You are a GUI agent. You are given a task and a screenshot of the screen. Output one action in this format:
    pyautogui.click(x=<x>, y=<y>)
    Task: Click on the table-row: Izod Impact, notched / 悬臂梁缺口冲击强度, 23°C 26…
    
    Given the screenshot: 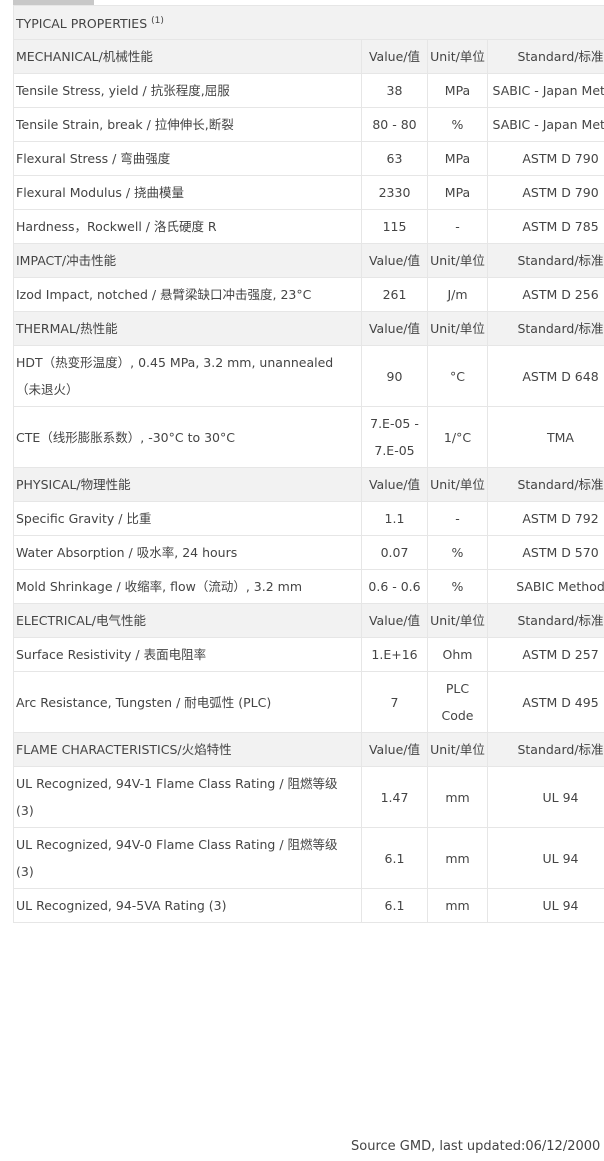 What is the action you would take?
    pyautogui.click(x=308, y=294)
    